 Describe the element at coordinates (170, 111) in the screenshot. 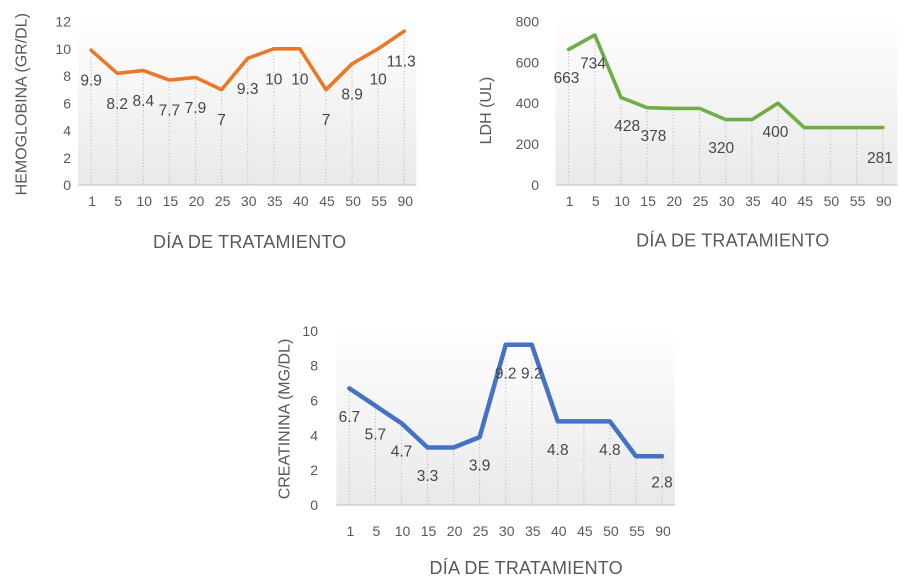

I see `svg-text: 7.7` at that location.